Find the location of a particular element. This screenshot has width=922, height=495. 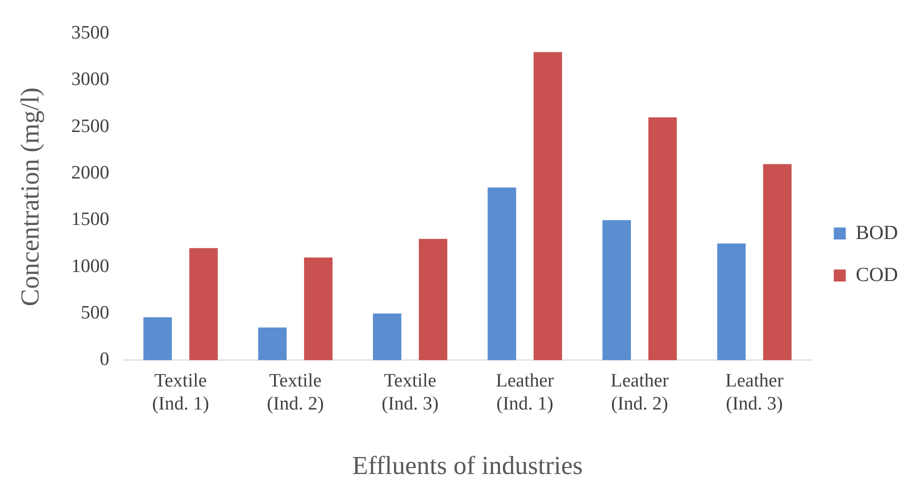

y-axis-title: Concentration (mg/l) is located at coordinates (29, 196).